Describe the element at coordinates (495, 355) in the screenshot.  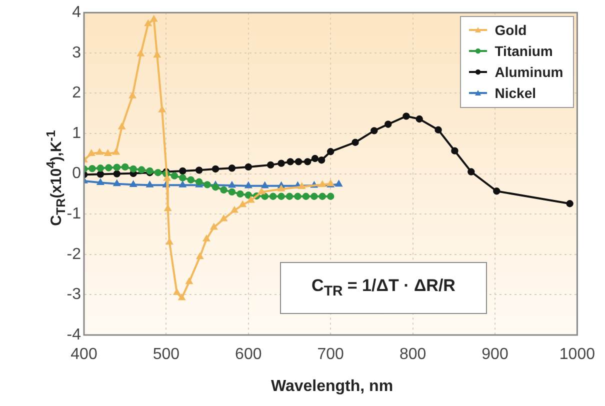
I see `x-tick-label: 900` at that location.